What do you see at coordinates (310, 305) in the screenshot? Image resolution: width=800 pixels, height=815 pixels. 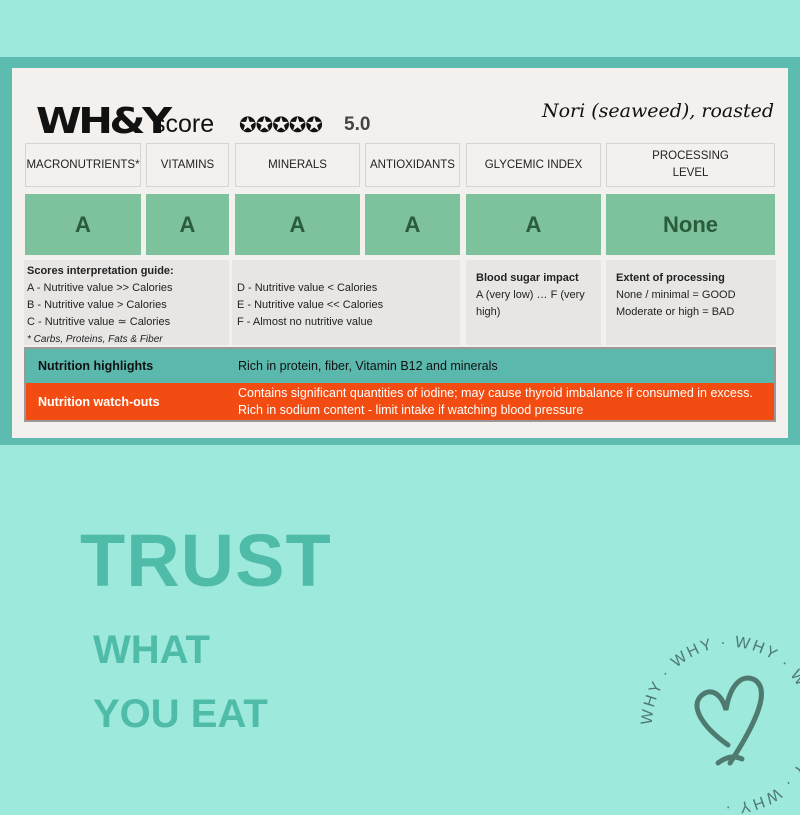 I see `guide-line: E - Nutritive value << Calories` at bounding box center [310, 305].